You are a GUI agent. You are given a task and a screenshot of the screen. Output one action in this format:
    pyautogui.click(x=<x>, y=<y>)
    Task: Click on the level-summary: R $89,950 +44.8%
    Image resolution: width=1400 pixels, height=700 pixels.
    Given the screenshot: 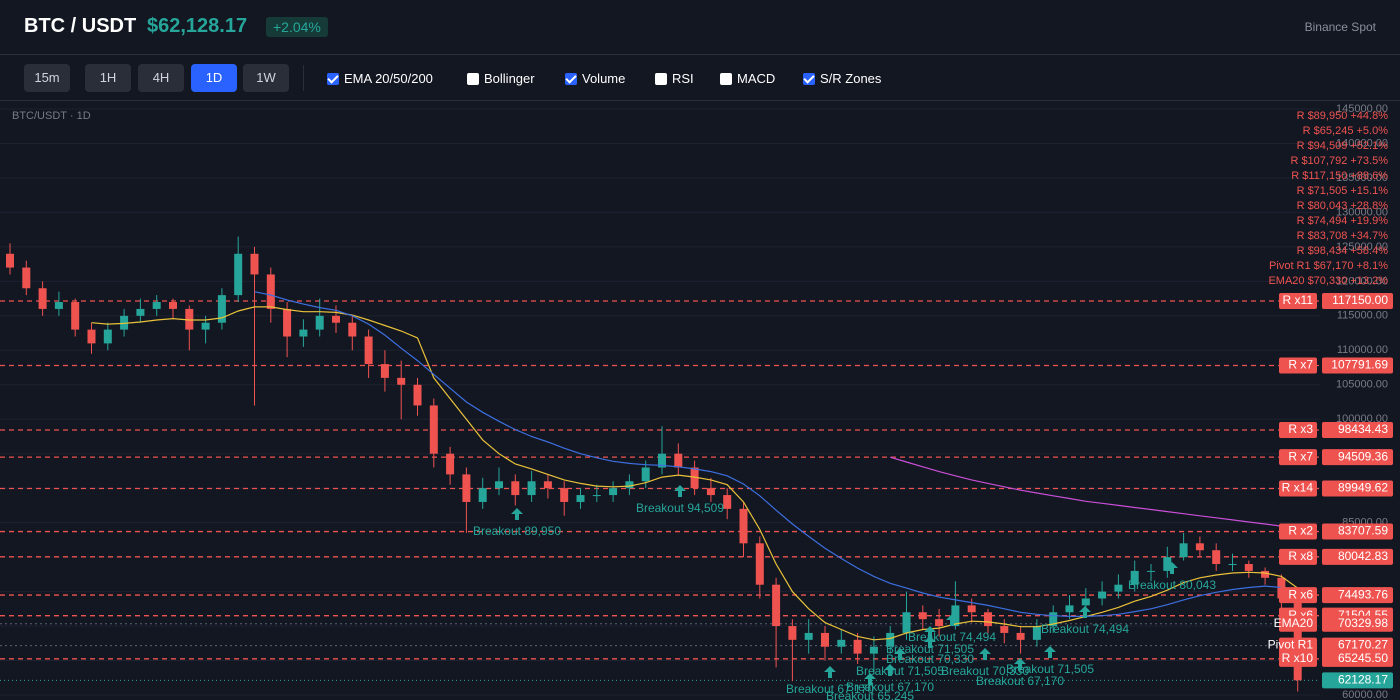 What is the action you would take?
    pyautogui.click(x=1343, y=116)
    